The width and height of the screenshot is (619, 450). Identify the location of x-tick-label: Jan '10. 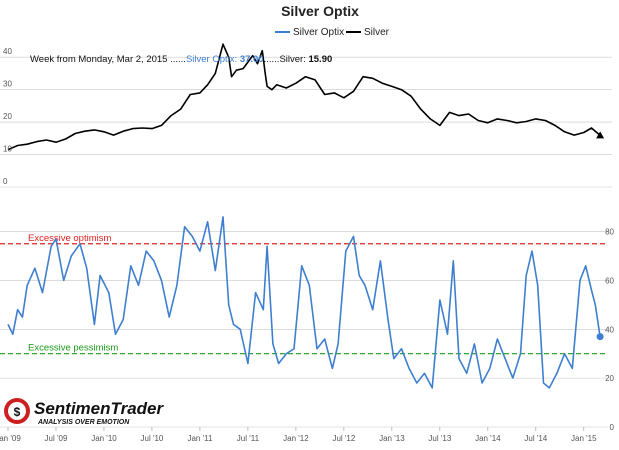
(104, 438).